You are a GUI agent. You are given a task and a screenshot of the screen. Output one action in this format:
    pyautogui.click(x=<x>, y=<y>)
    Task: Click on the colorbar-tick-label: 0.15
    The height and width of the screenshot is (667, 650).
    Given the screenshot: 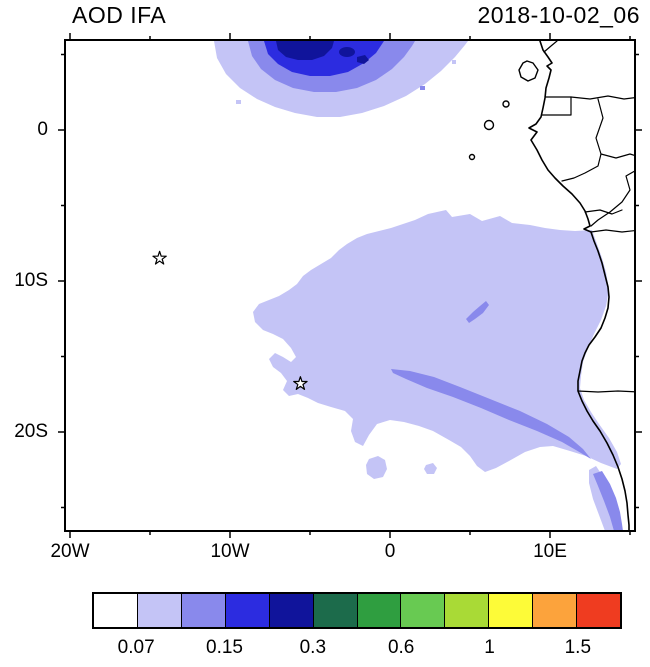 What is the action you would take?
    pyautogui.click(x=224, y=647)
    